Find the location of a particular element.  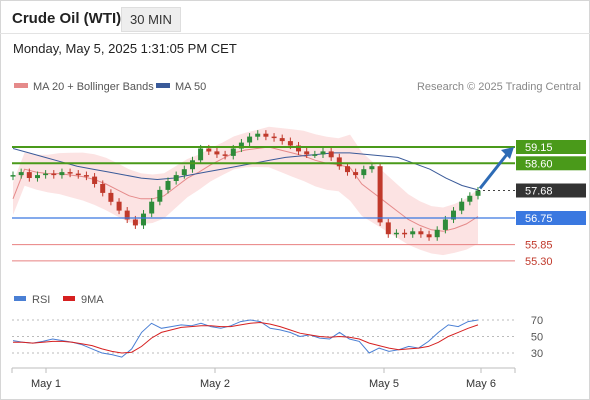

level-tag-58.60 is located at coordinates (551, 163).